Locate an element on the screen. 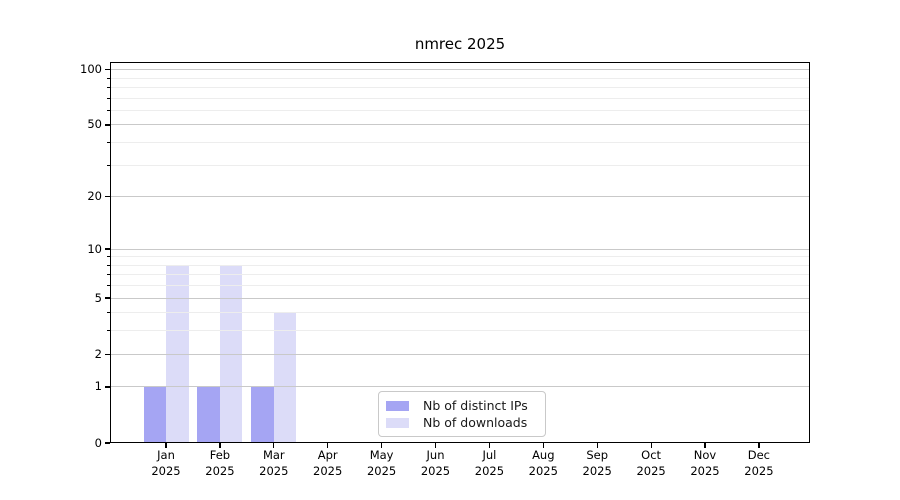 Image resolution: width=900 pixels, height=500 pixels. x-tick-mark-oct is located at coordinates (651, 445).